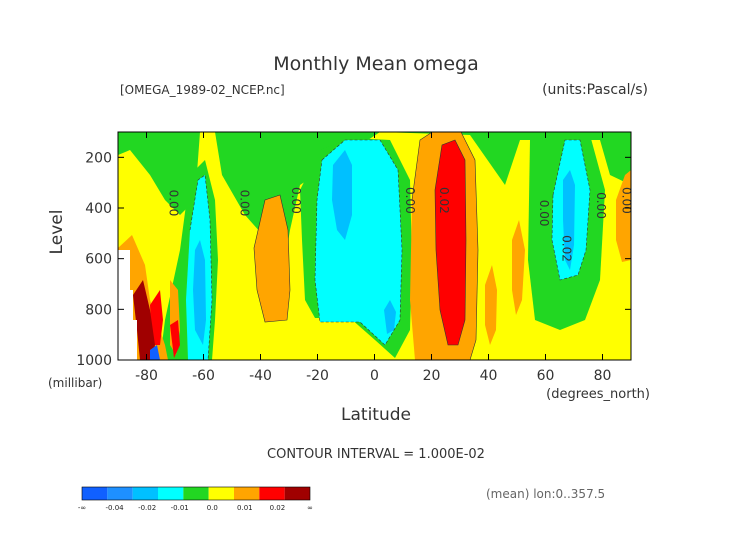 The height and width of the screenshot is (536, 752). What do you see at coordinates (212, 508) in the screenshot?
I see `colorbar-label: 0.0` at bounding box center [212, 508].